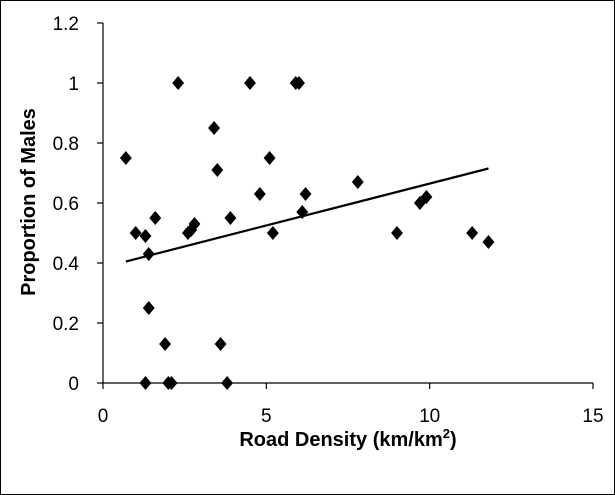  I want to click on x-axis-title-end: ), so click(453, 440).